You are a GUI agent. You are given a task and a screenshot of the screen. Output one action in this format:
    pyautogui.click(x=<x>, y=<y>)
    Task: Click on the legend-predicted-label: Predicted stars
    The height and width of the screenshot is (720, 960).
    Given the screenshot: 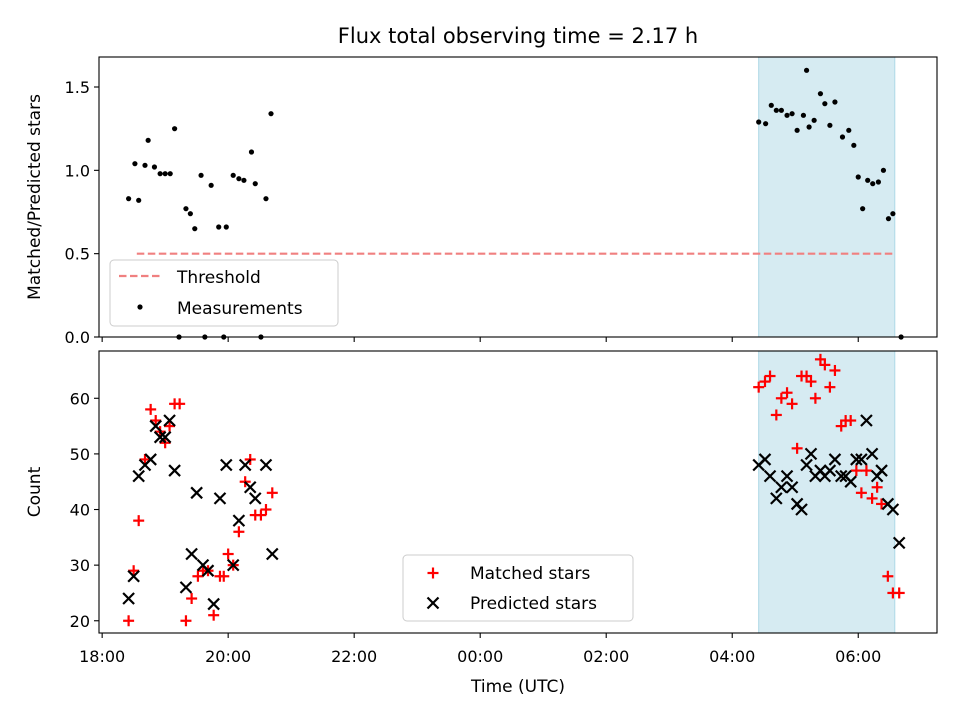 What is the action you would take?
    pyautogui.click(x=533, y=604)
    